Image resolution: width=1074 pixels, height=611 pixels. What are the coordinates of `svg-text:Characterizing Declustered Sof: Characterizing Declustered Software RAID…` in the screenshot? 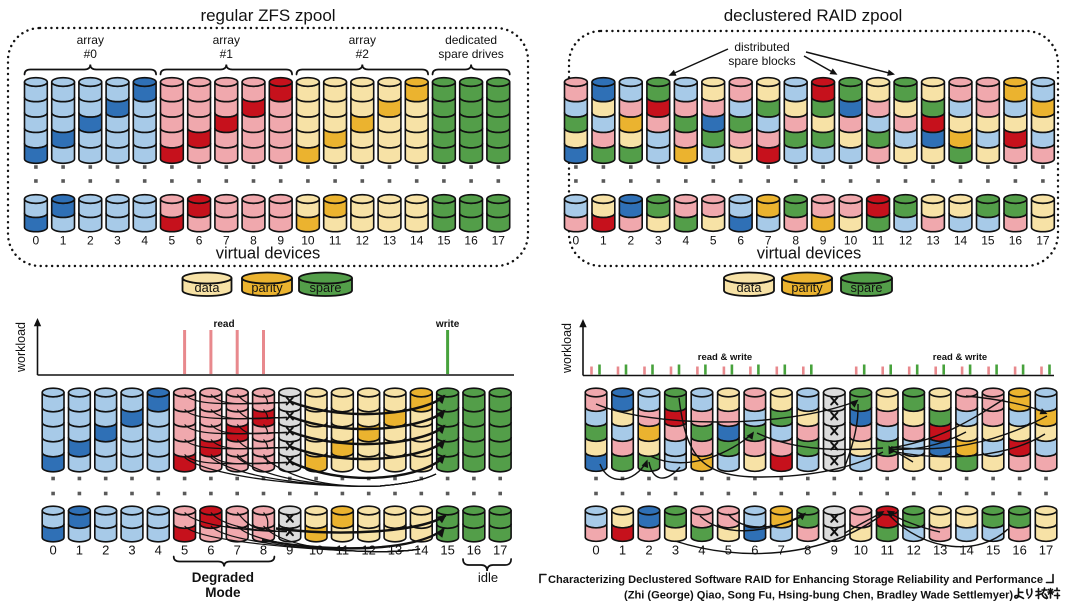 It's located at (795, 580).